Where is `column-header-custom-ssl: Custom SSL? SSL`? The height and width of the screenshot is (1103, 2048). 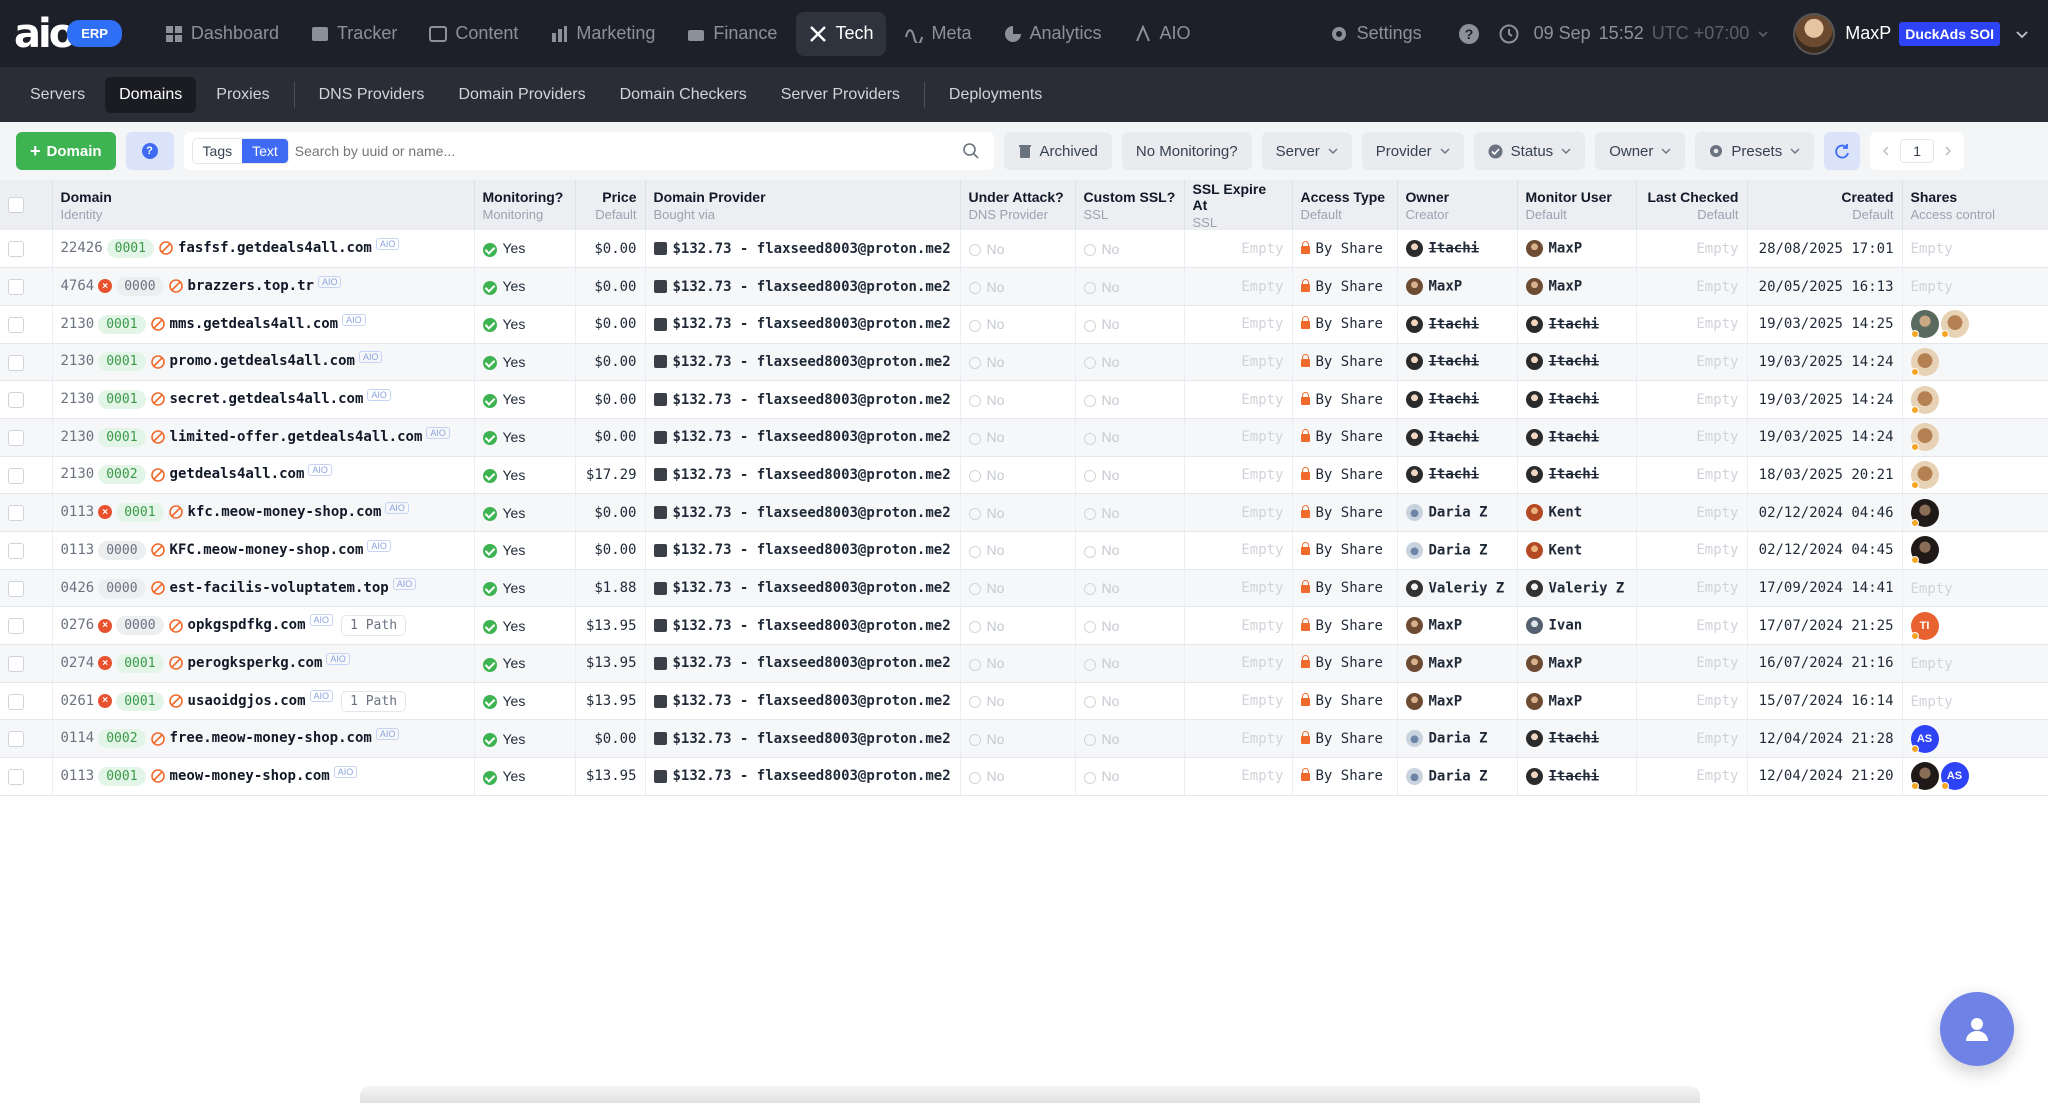
column-header-custom-ssl: Custom SSL? SSL is located at coordinates (1130, 205).